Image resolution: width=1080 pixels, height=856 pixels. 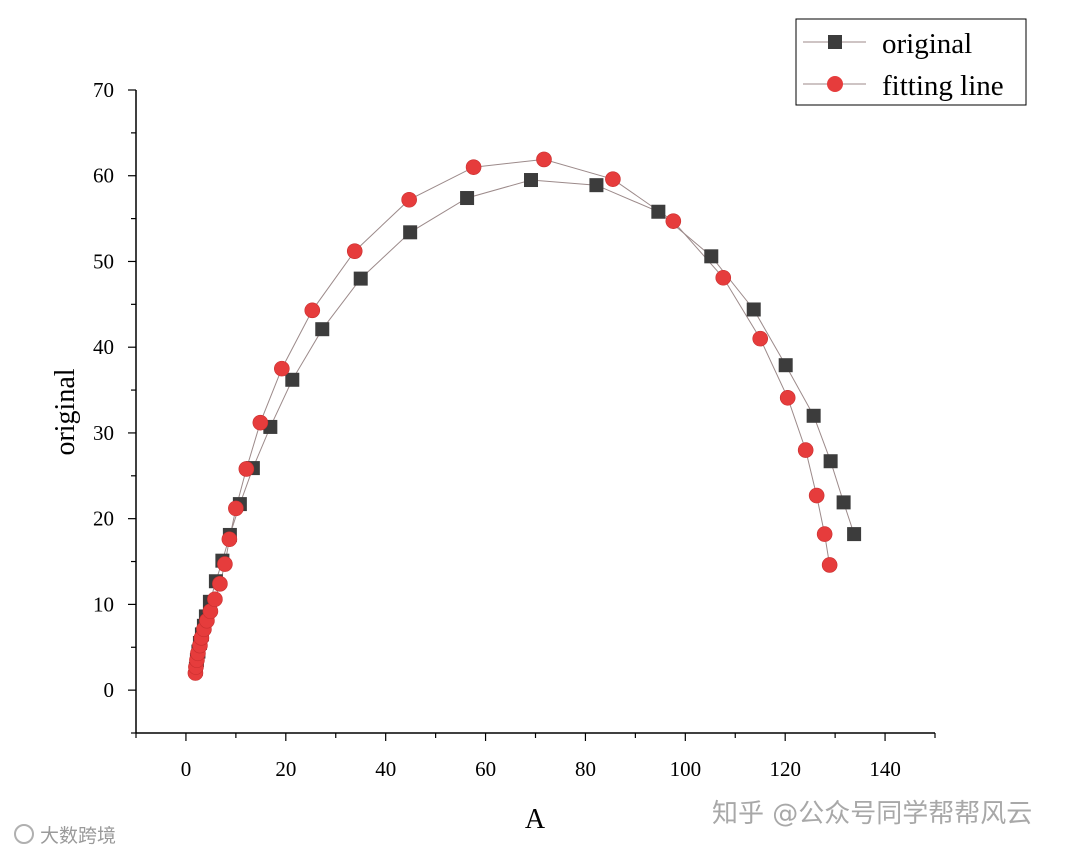 I want to click on x-tick-label: 0, so click(x=186, y=769).